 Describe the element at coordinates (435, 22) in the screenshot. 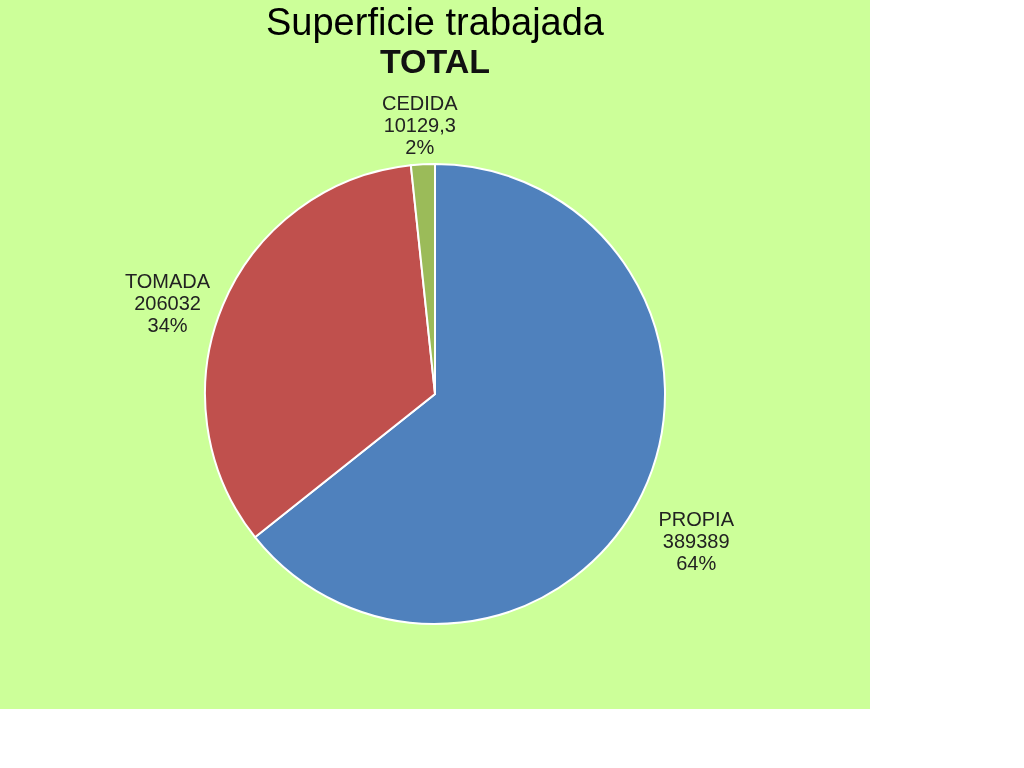

I see `chart-title: Superficie trabajada` at that location.